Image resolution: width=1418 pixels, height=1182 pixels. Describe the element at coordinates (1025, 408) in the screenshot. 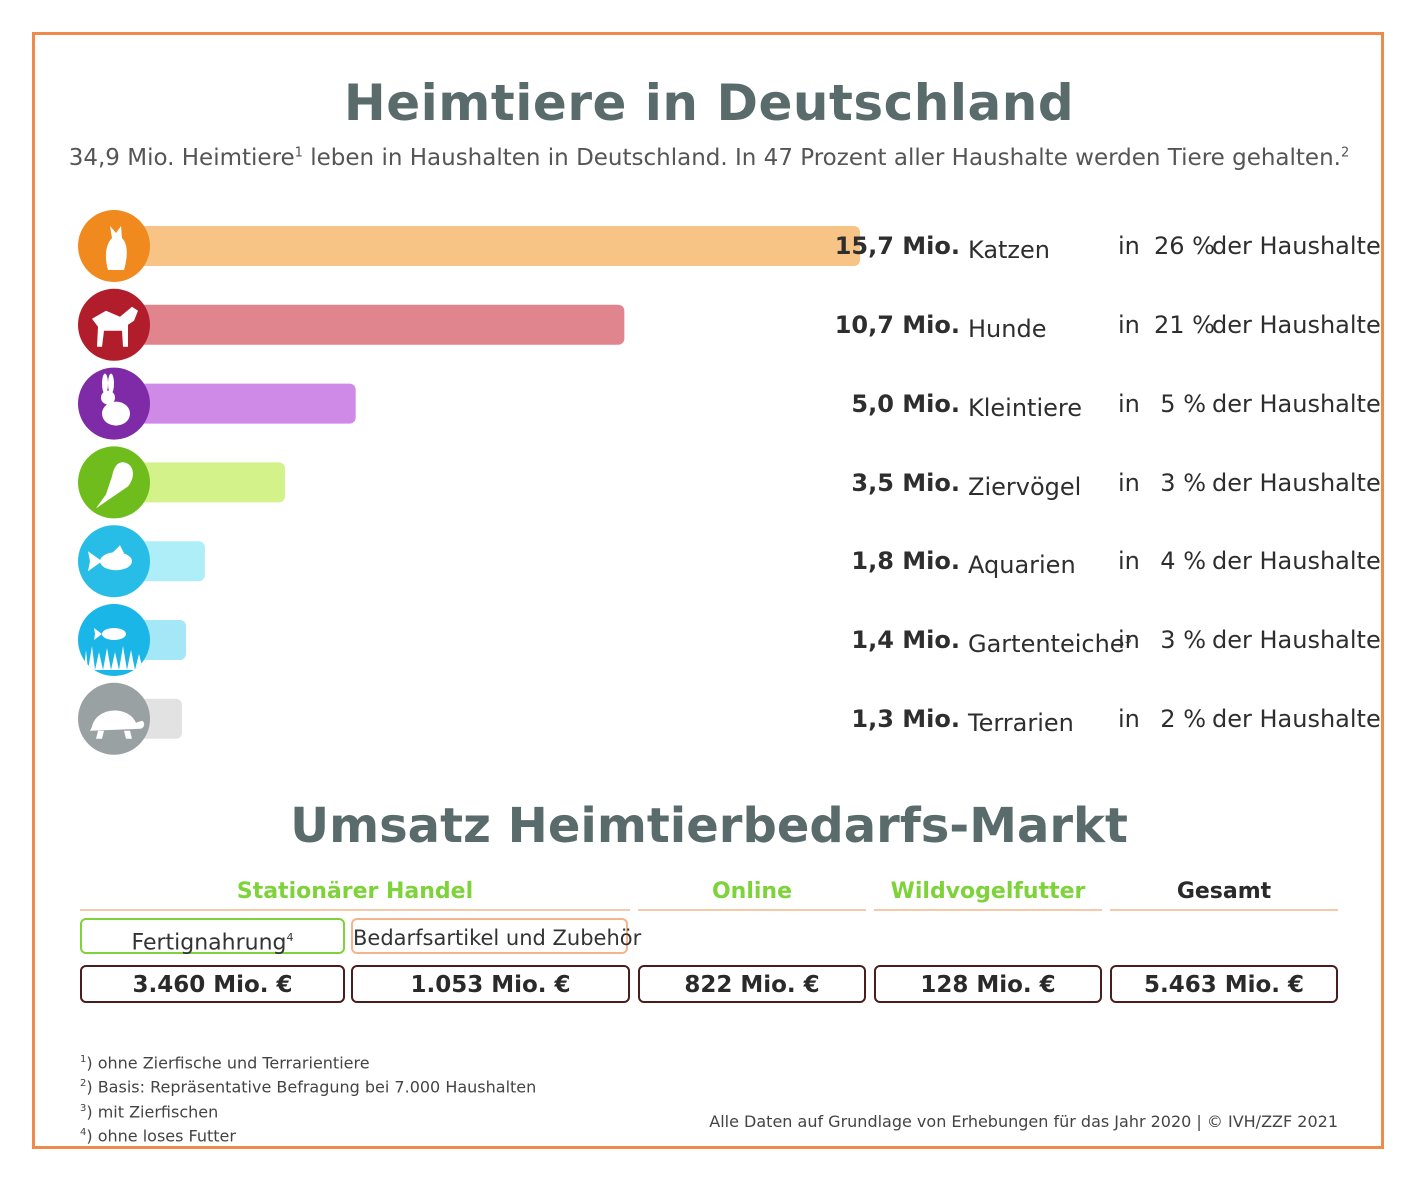

I see `category-label: Kleintiere` at that location.